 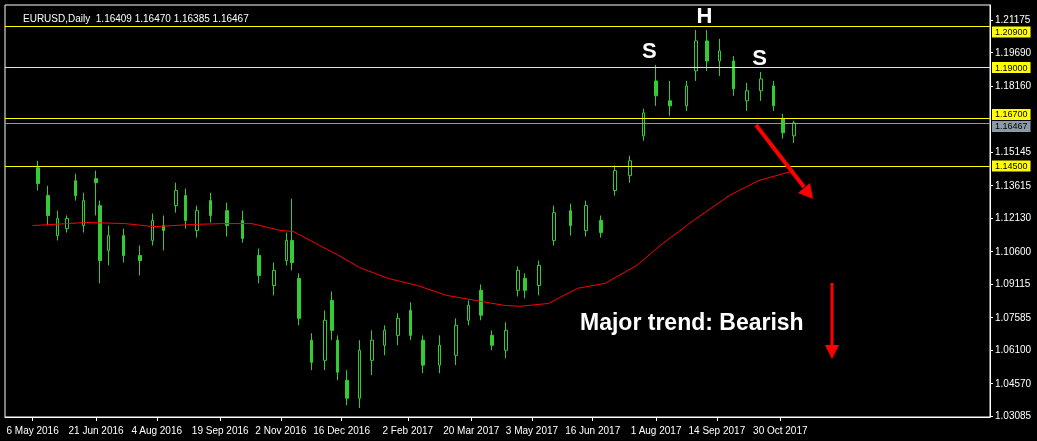 I want to click on annotation: Major trend: Bearish, so click(x=692, y=321).